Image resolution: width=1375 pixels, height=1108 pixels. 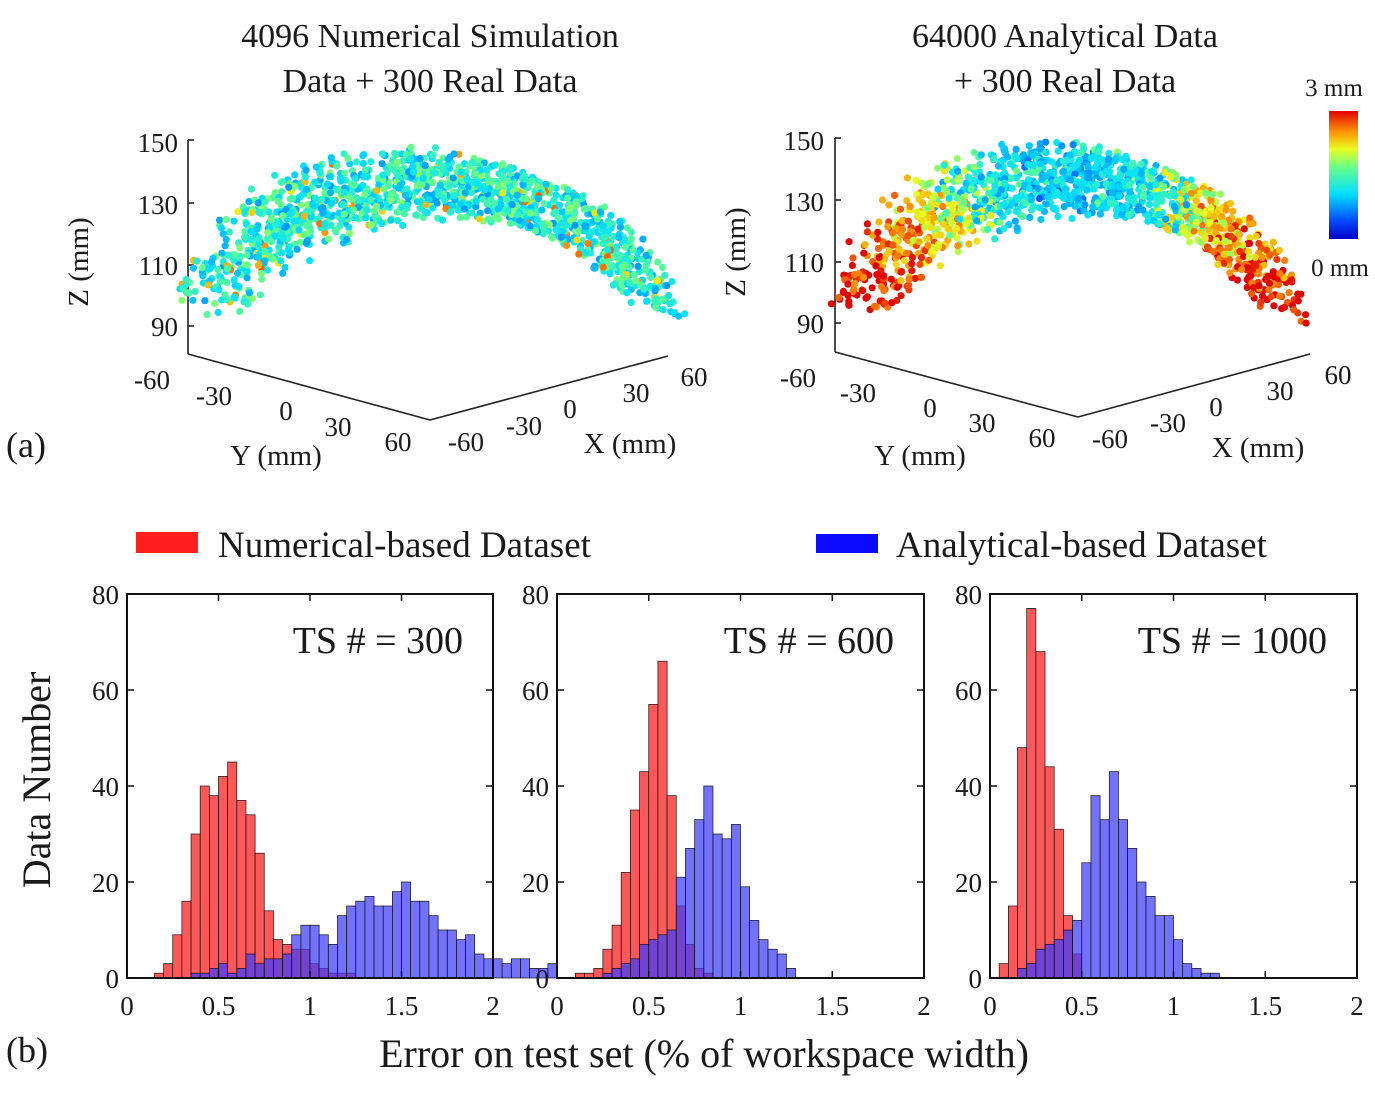 What do you see at coordinates (378, 641) in the screenshot?
I see `histogram-annotation: TS # = 300` at bounding box center [378, 641].